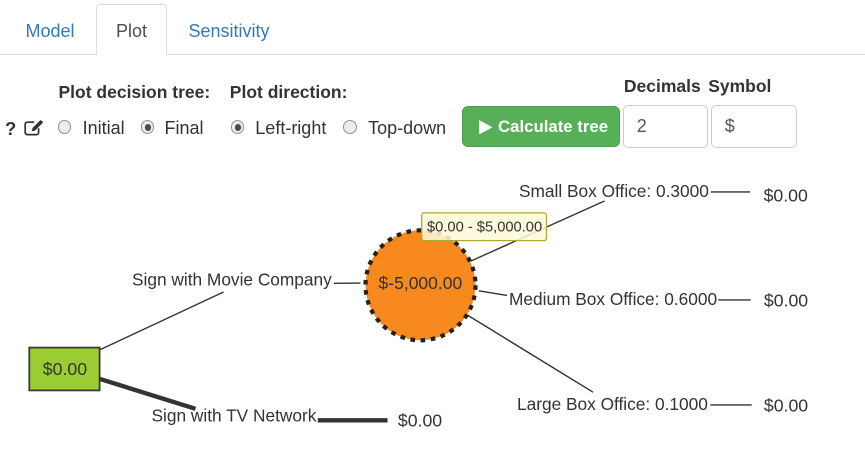 The width and height of the screenshot is (865, 462). I want to click on svg-text: Sign with TV Network, so click(234, 416).